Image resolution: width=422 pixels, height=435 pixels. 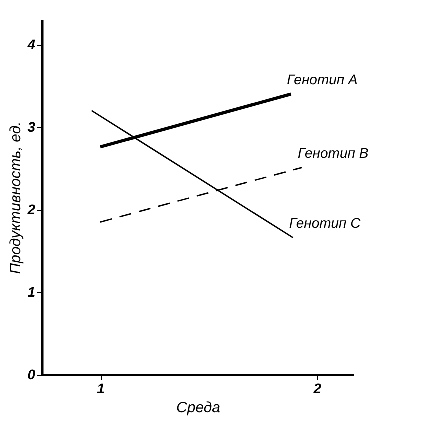 I want to click on series-label: Генотип С, so click(x=325, y=222).